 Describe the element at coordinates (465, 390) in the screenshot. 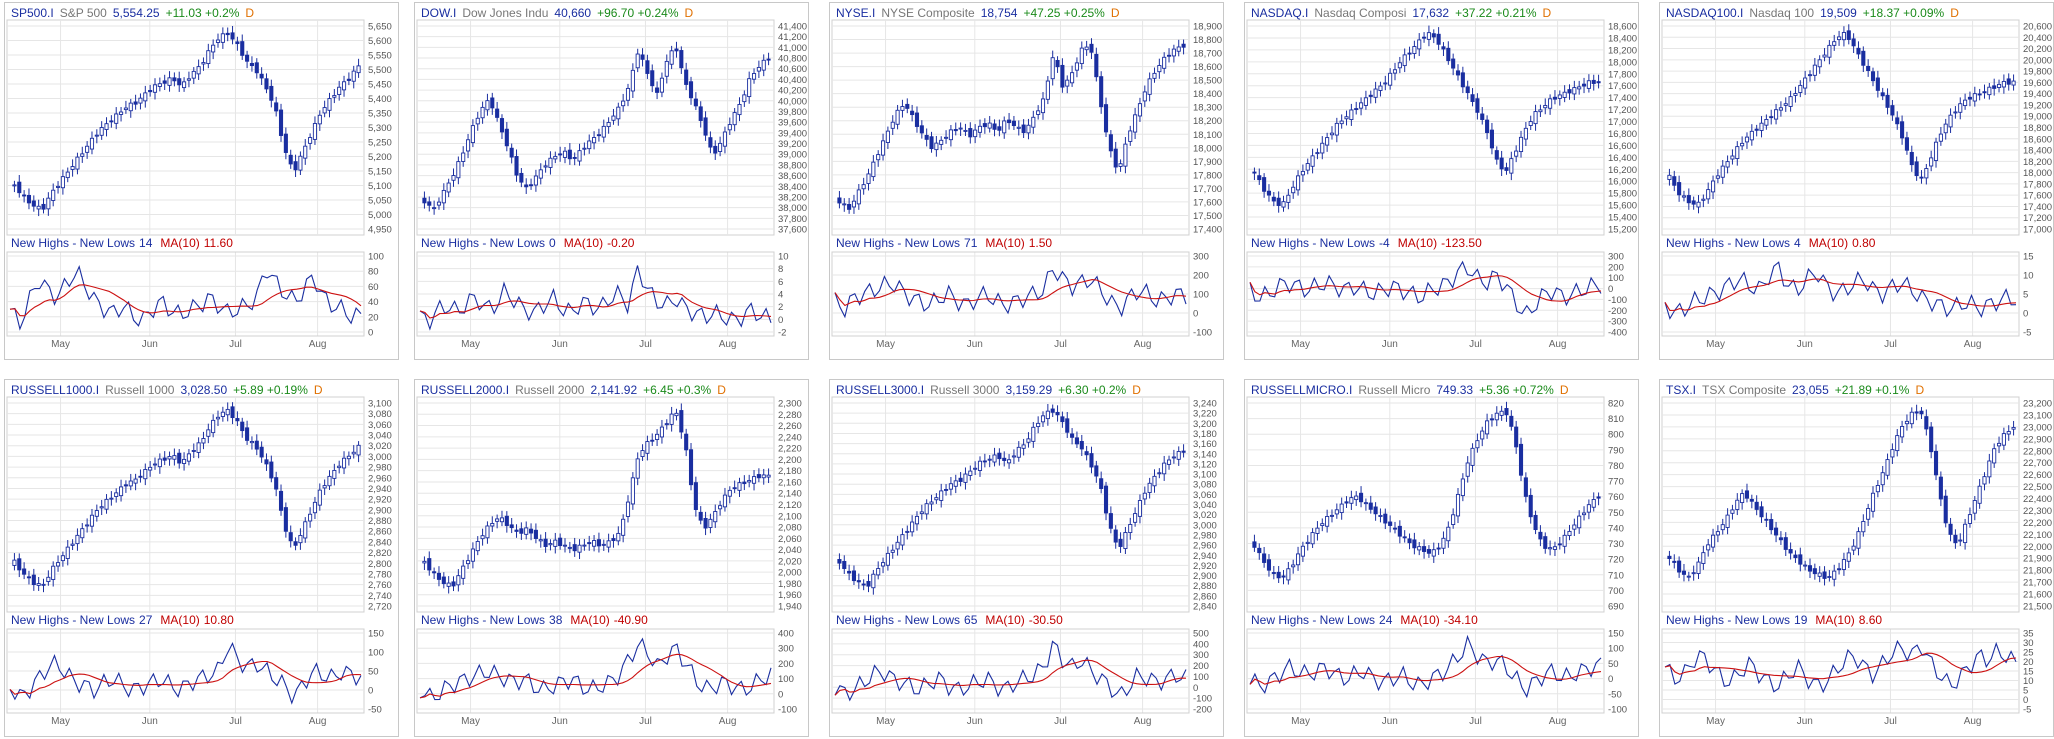

I see `symbol-link: RUSSELL2000.I` at that location.